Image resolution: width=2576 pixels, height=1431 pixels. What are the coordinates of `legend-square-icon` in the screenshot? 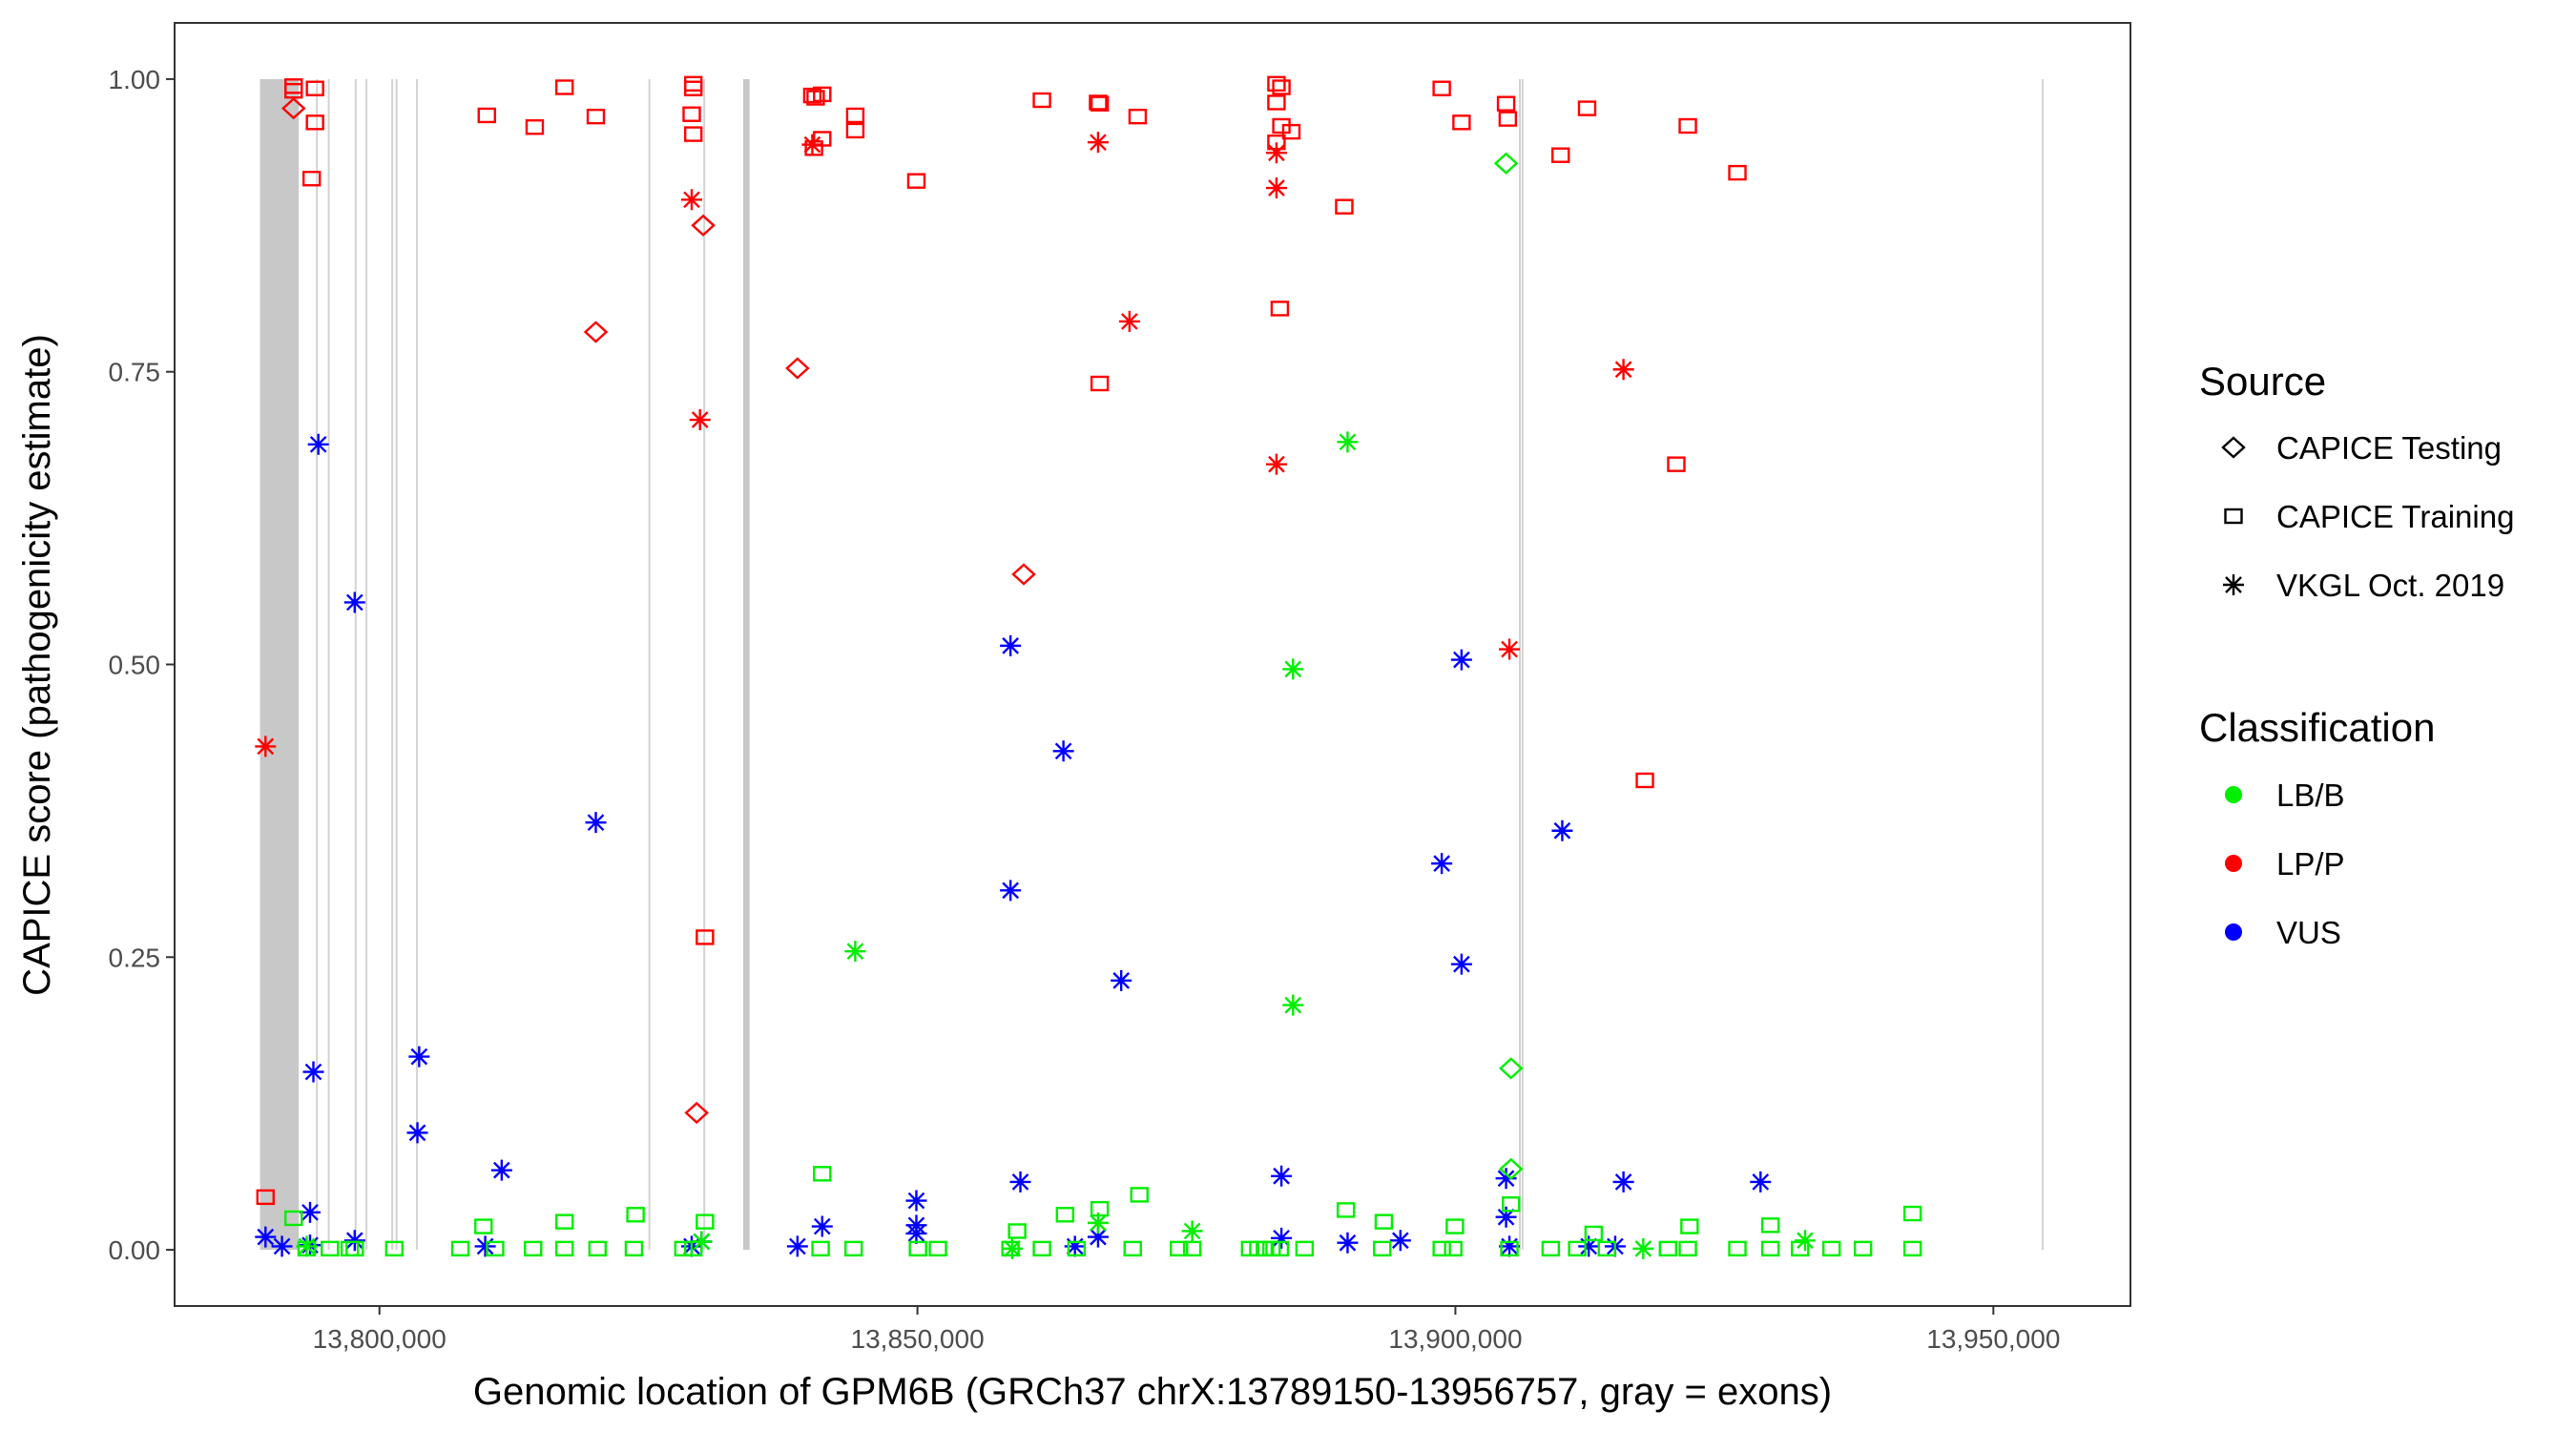 It's located at (2233, 516).